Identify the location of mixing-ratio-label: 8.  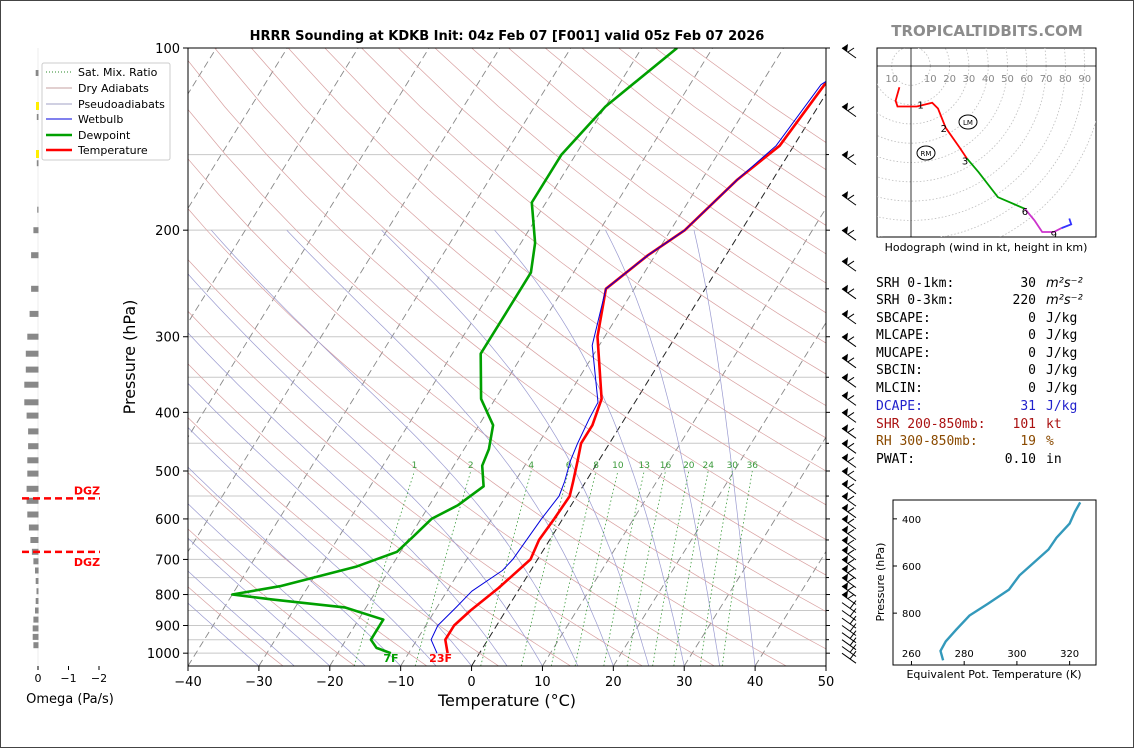
(596, 466).